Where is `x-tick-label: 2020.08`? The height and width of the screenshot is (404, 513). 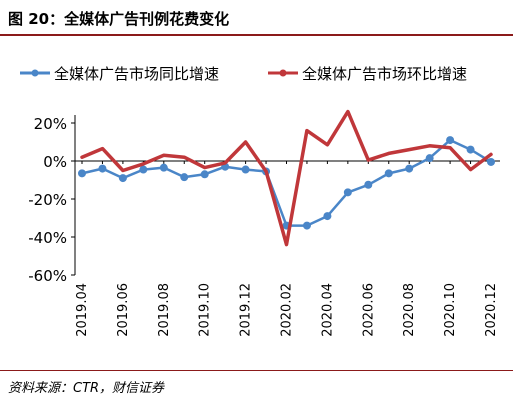
x-tick-label: 2020.08 is located at coordinates (409, 310).